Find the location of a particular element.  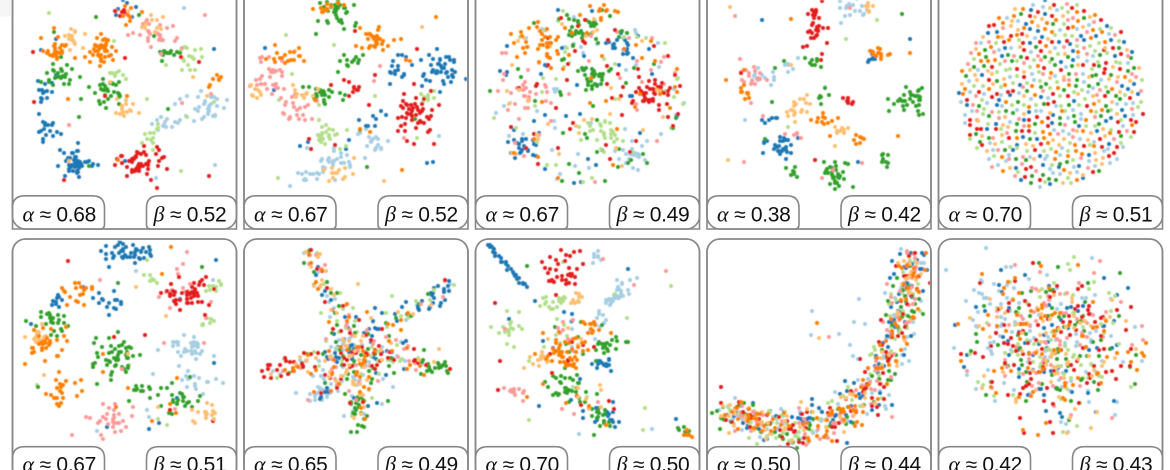

svg-text: α ≈ 0.42 is located at coordinates (986, 461).